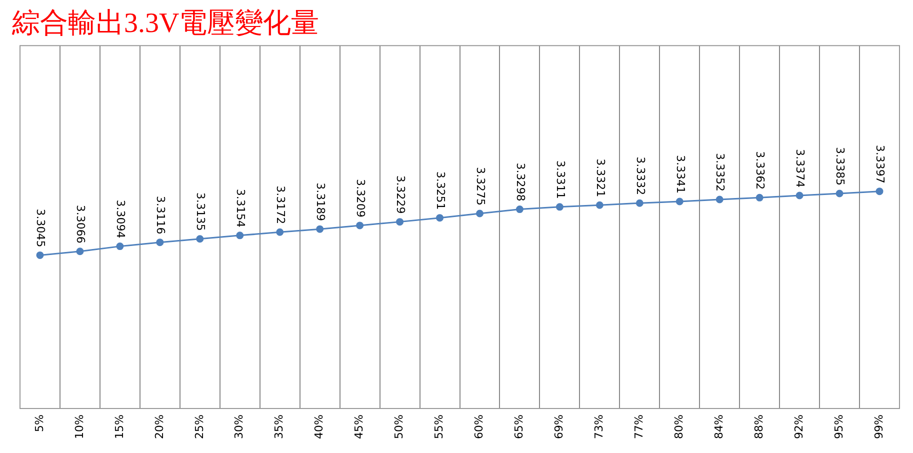  Describe the element at coordinates (800, 168) in the screenshot. I see `data-label: 3.3374` at that location.